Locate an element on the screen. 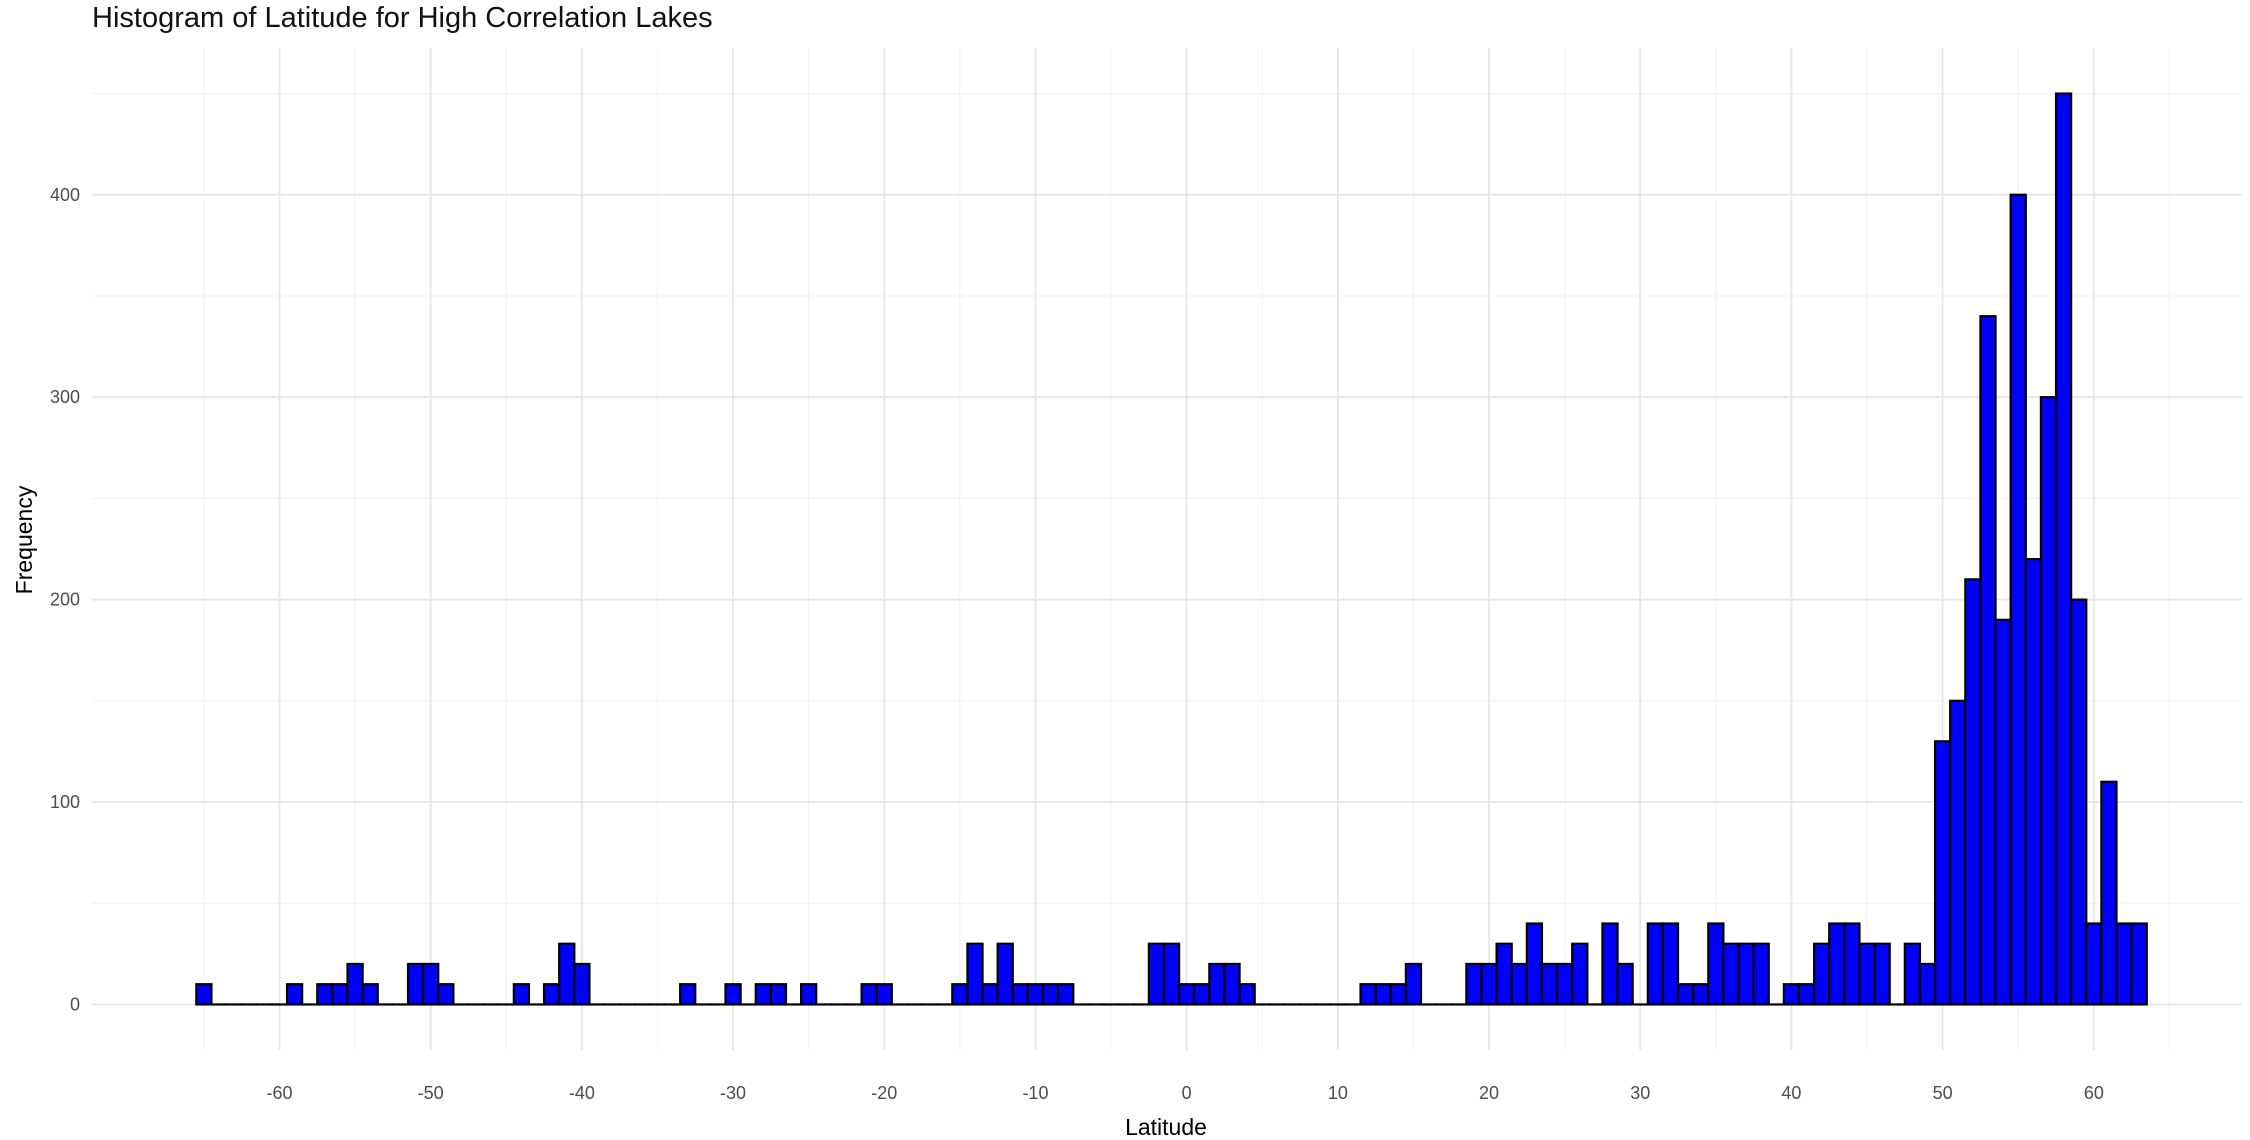 The image size is (2250, 1140). x-tick-label: 0 is located at coordinates (1187, 1093).